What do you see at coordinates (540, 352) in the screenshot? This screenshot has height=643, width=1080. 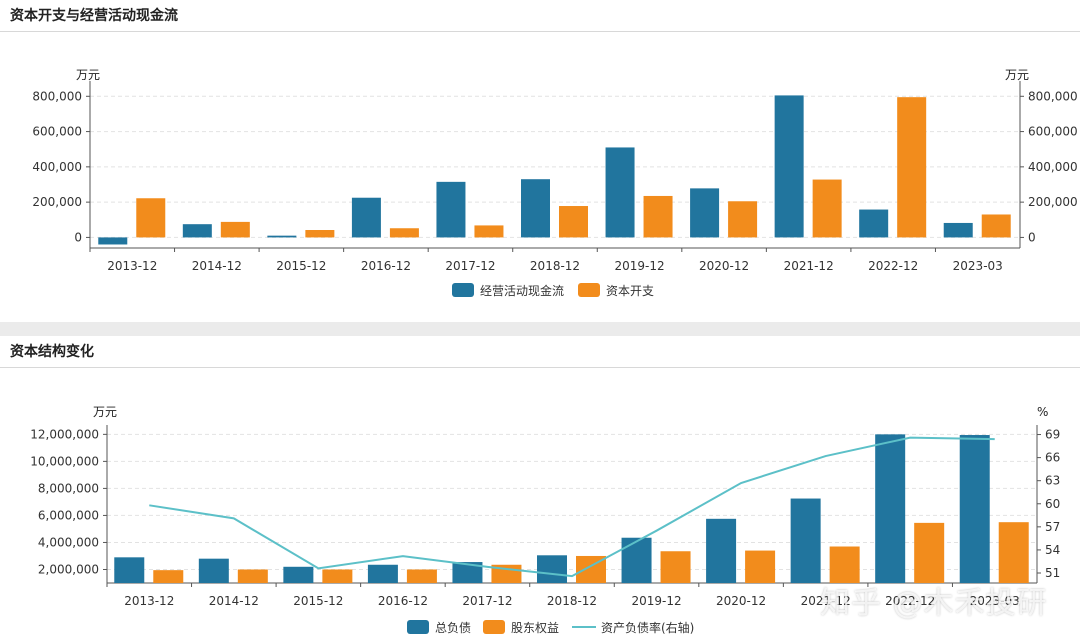 I see `chart-title-capital-structure: 资本结构变化` at bounding box center [540, 352].